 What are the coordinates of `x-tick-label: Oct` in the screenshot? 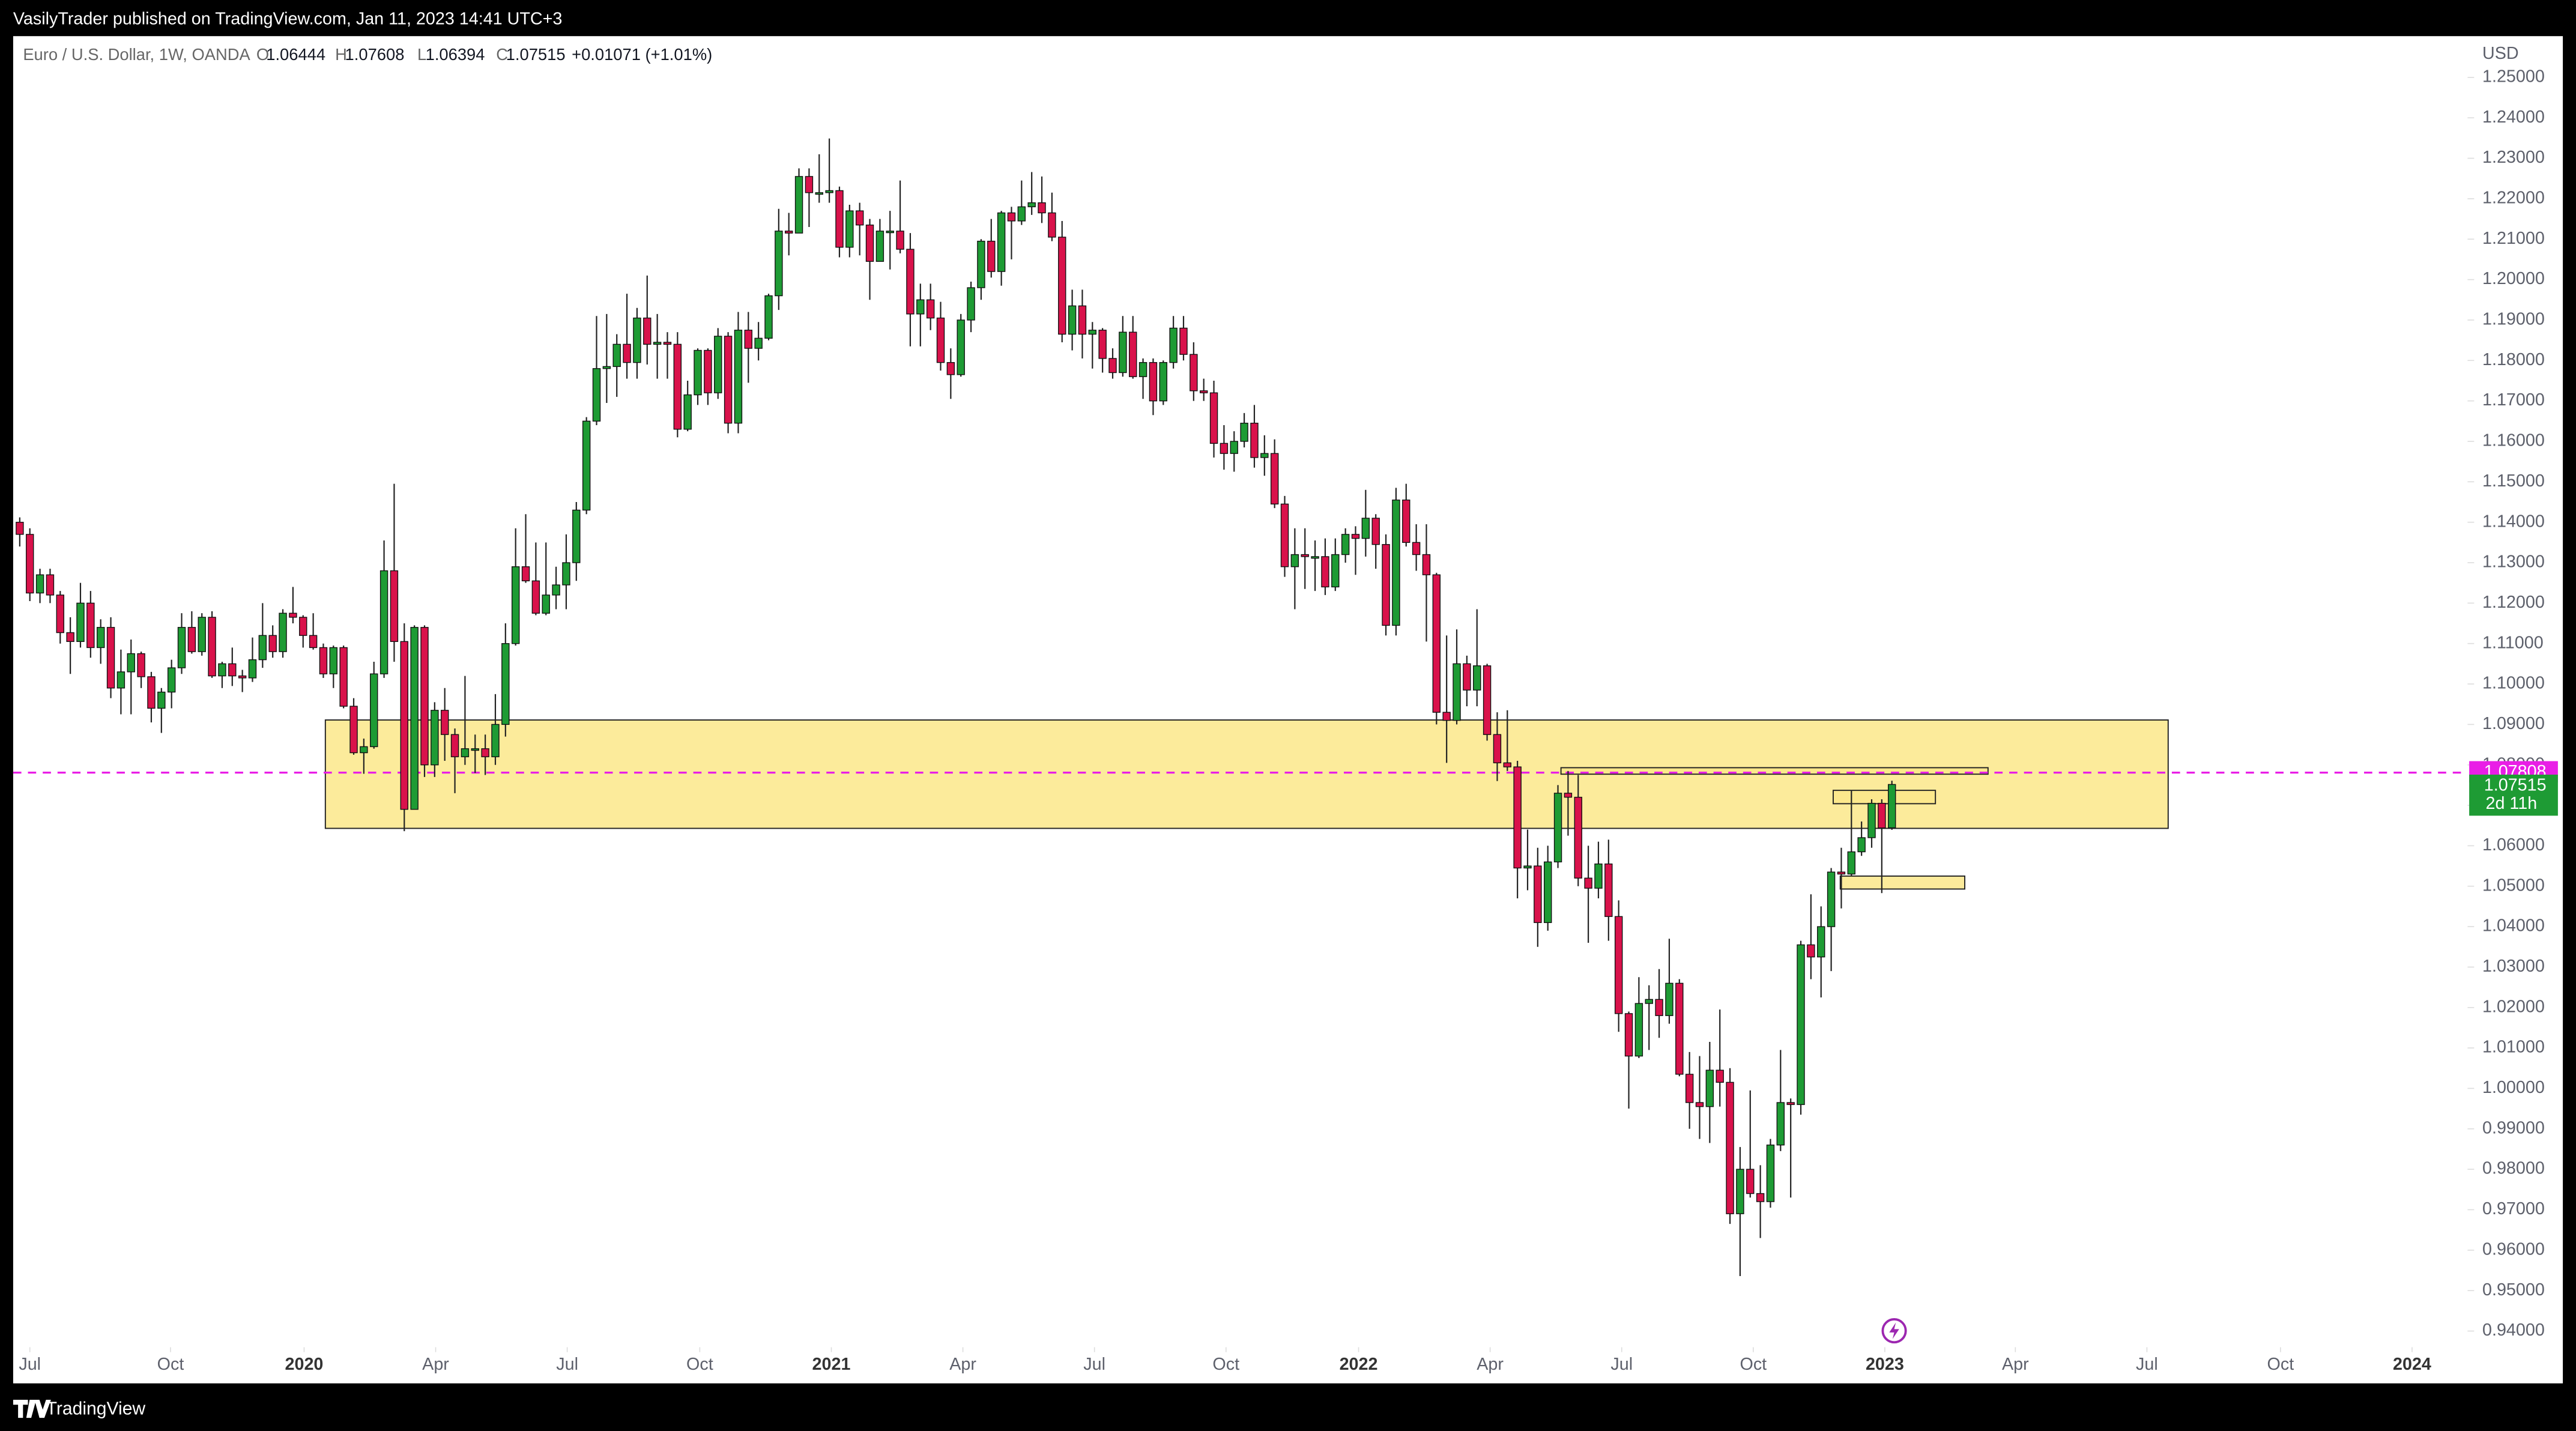 It's located at (1753, 1364).